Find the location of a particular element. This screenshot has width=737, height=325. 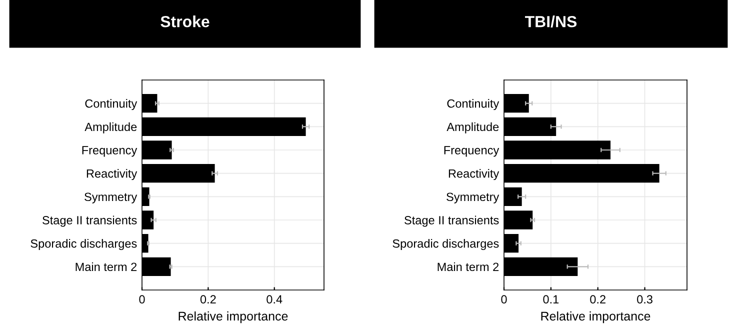

x-tick-label: 0.1 is located at coordinates (551, 299).